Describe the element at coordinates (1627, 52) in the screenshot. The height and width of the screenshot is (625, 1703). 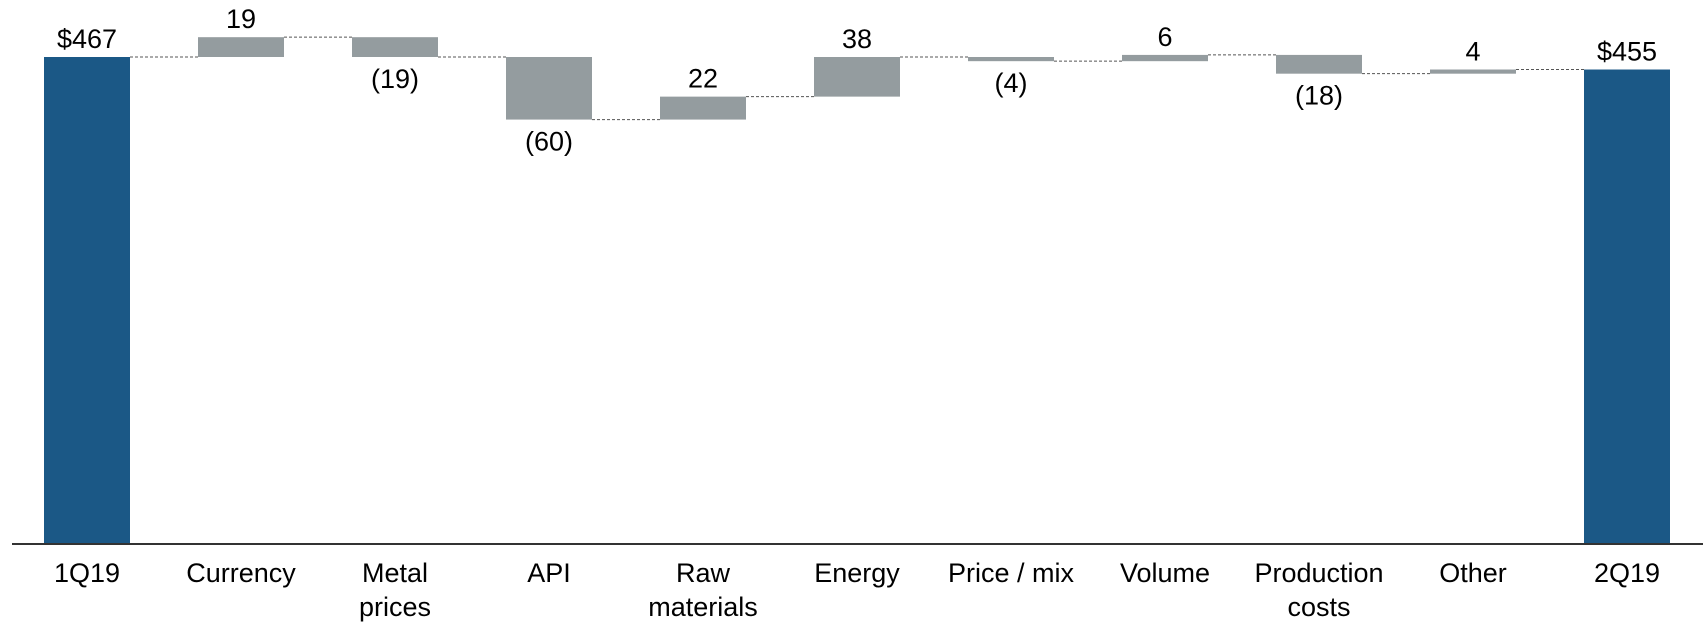
I see `value-label: $455` at that location.